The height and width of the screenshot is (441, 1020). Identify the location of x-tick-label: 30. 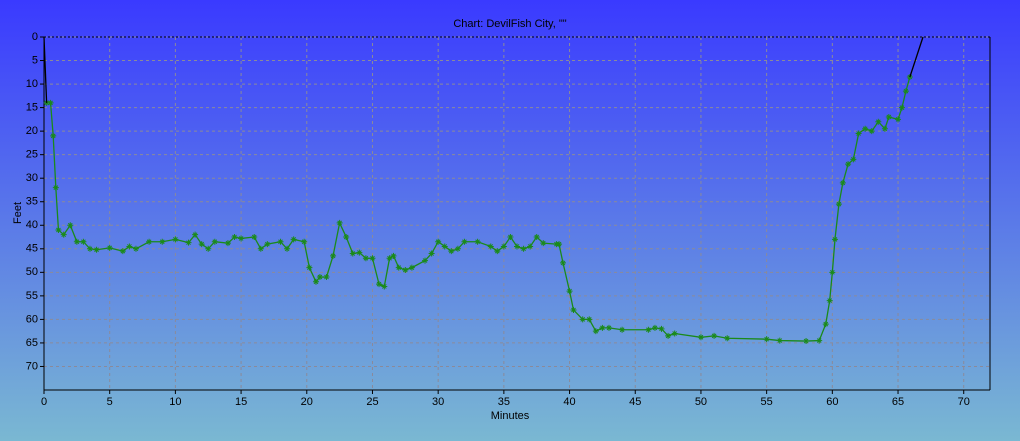
(438, 402).